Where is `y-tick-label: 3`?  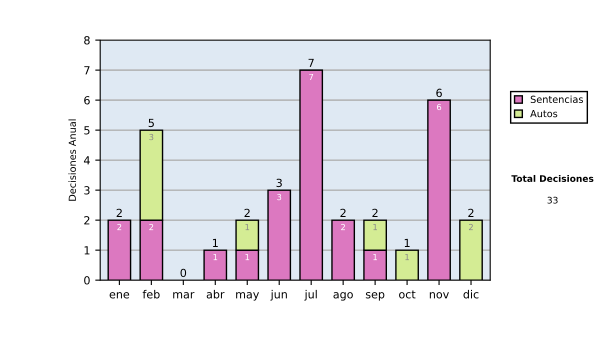
y-tick-label: 3 is located at coordinates (87, 190).